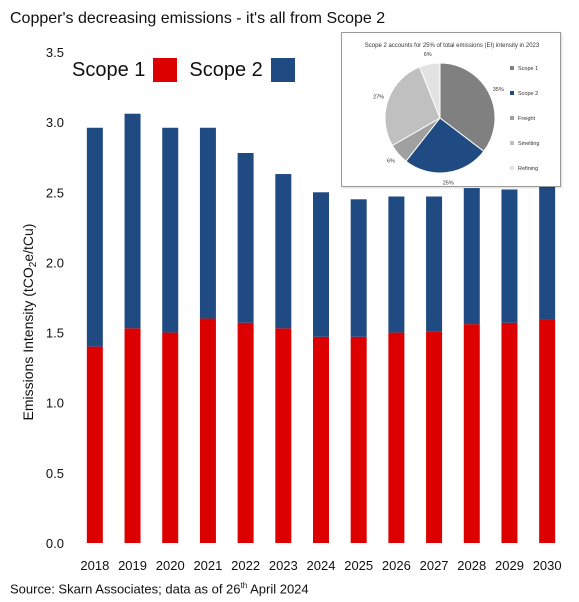 The image size is (579, 602). I want to click on pie-legend-label: Scope 1, so click(528, 69).